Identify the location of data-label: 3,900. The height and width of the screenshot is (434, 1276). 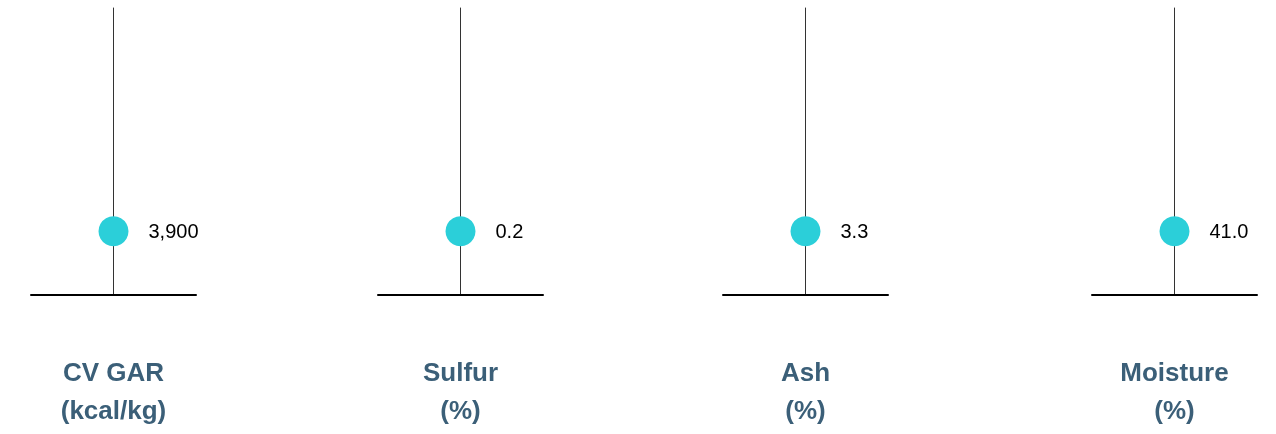
(173, 231).